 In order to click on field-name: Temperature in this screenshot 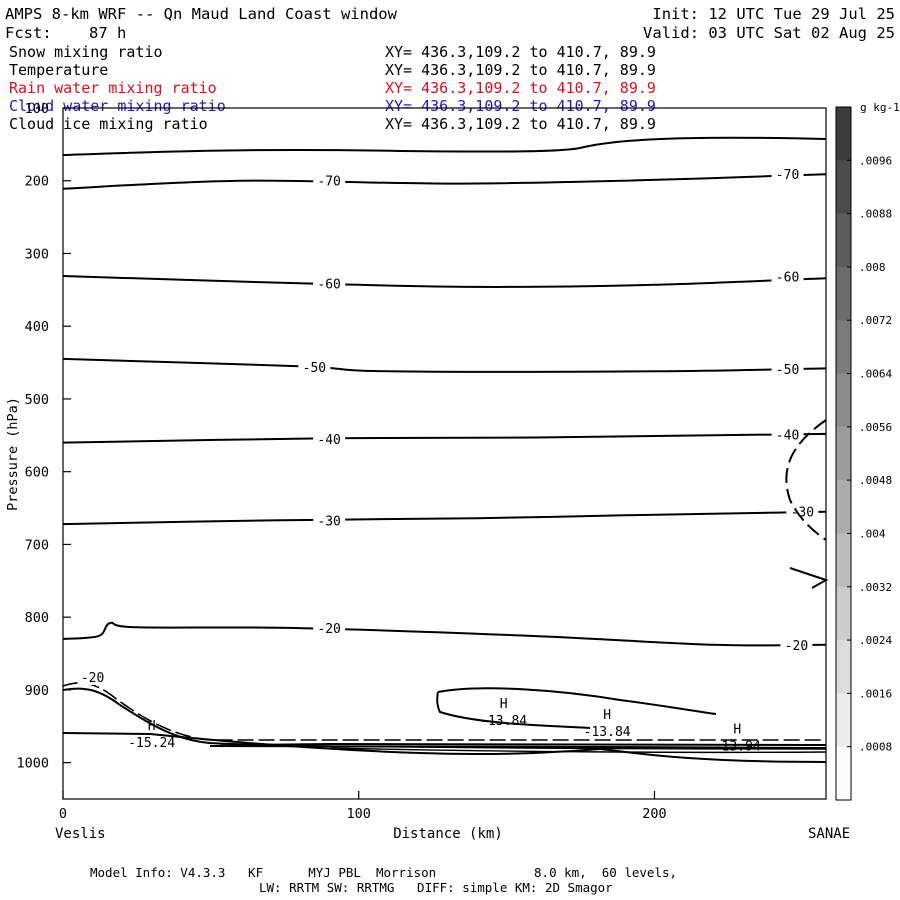, I will do `click(58, 70)`.